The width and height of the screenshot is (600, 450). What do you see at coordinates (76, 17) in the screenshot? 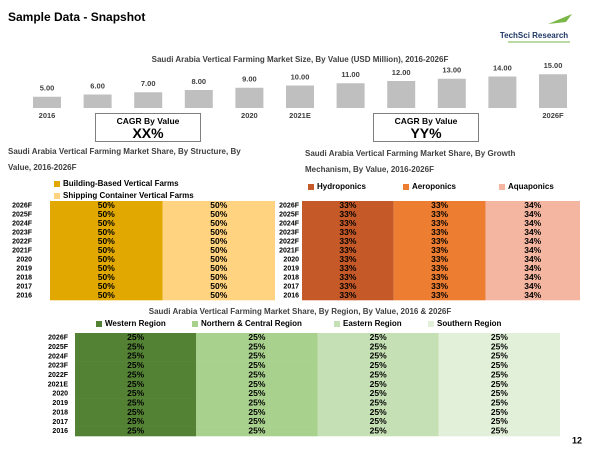
I see `slide-title: Sample Data - Snapshot` at bounding box center [76, 17].